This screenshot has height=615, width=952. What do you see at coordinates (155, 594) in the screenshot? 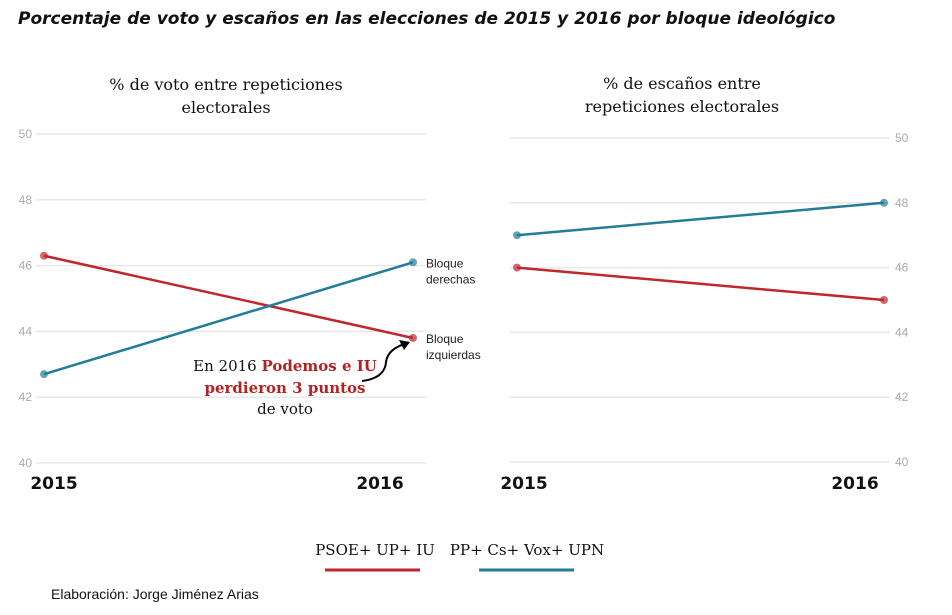
I see `credit: Elaboración: Jorge Jiménez Arias` at bounding box center [155, 594].